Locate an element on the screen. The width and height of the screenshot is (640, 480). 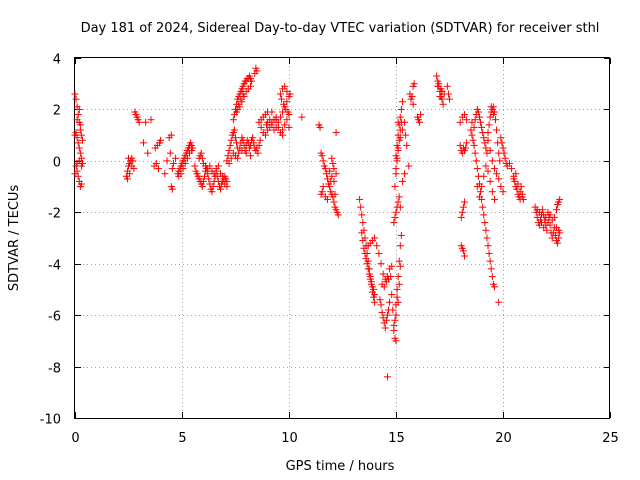
x-tick-label: 25 is located at coordinates (610, 438).